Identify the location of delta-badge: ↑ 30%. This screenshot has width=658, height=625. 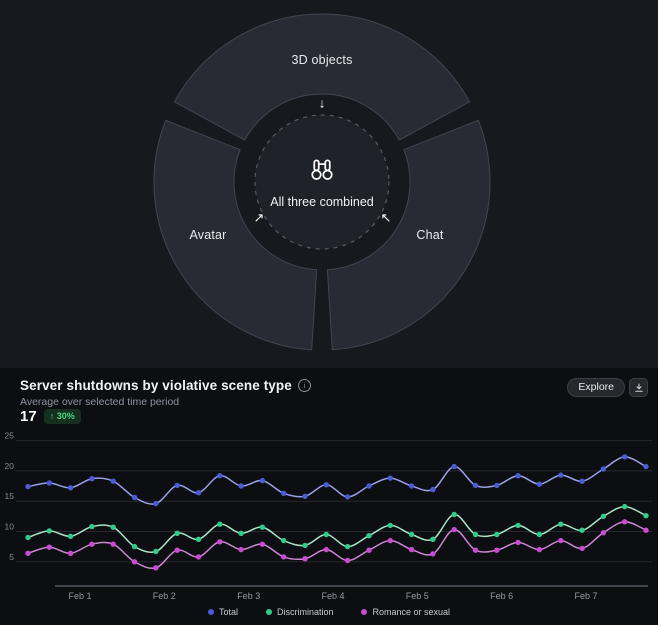
(62, 416).